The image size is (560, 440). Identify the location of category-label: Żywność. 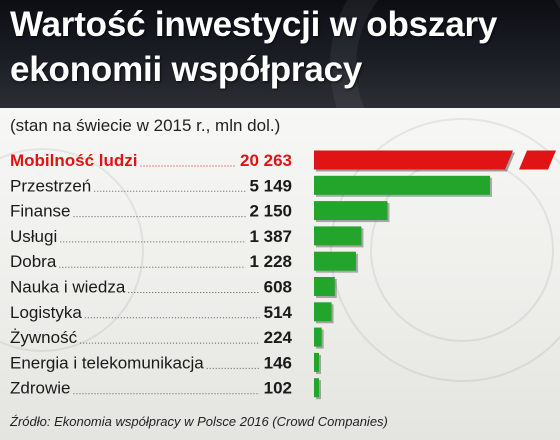
(44, 337).